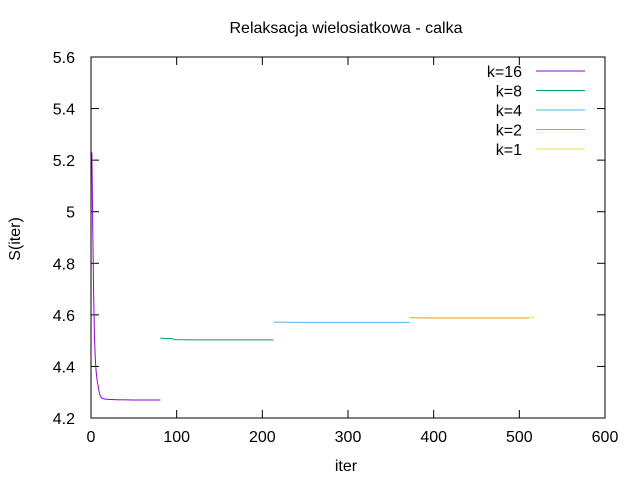 Image resolution: width=640 pixels, height=480 pixels. What do you see at coordinates (64, 58) in the screenshot?
I see `y-tick-label: 5.6` at bounding box center [64, 58].